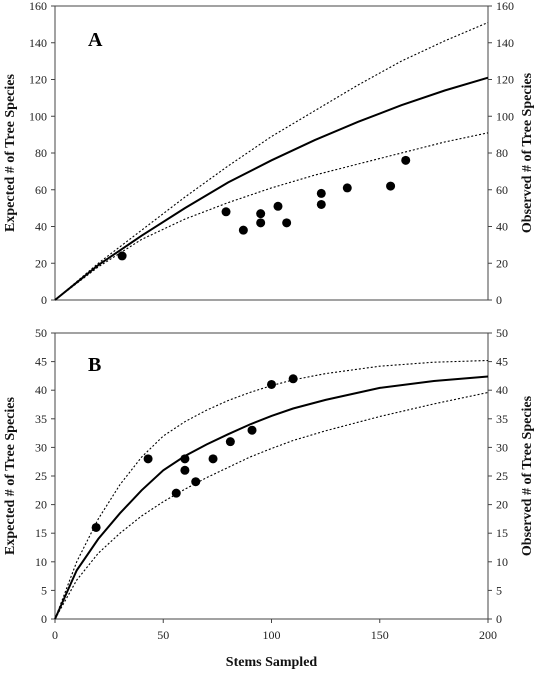  I want to click on panel-b-x-tick-label: 50, so click(163, 635).